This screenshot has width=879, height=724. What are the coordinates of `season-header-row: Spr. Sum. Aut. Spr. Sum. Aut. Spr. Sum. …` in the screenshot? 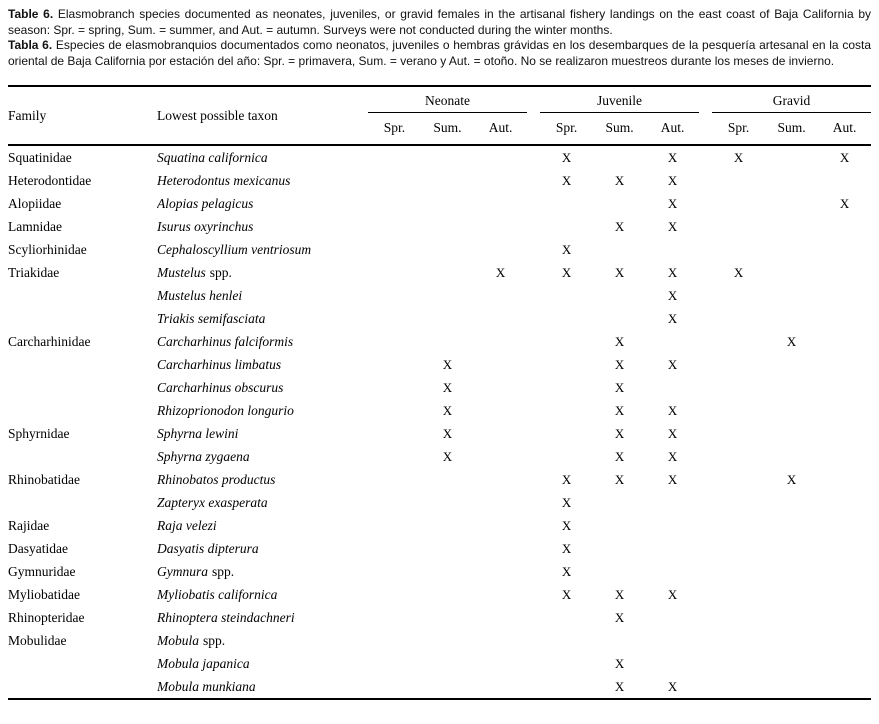 It's located at (439, 130).